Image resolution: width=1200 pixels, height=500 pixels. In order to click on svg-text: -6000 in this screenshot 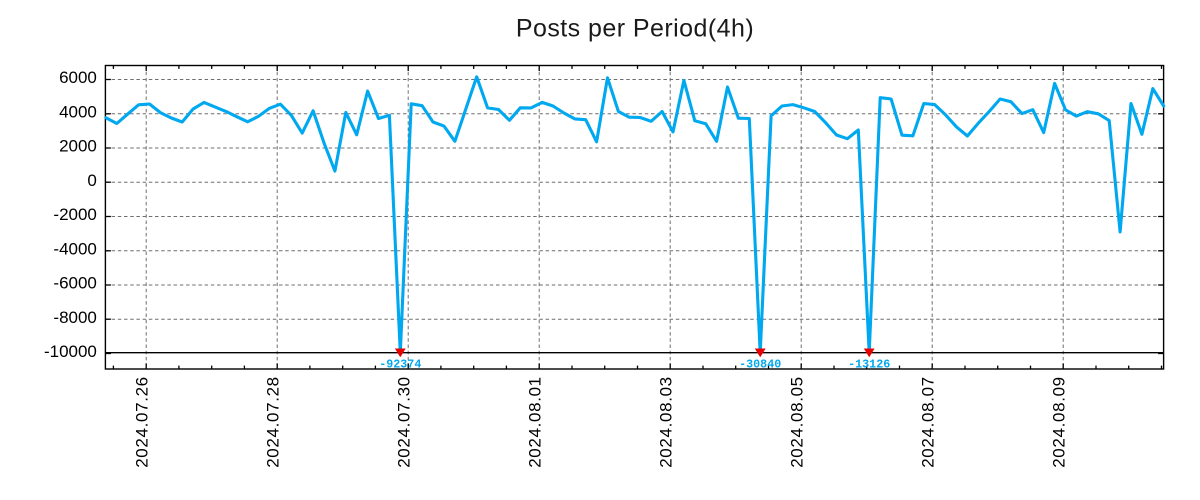, I will do `click(74, 283)`.